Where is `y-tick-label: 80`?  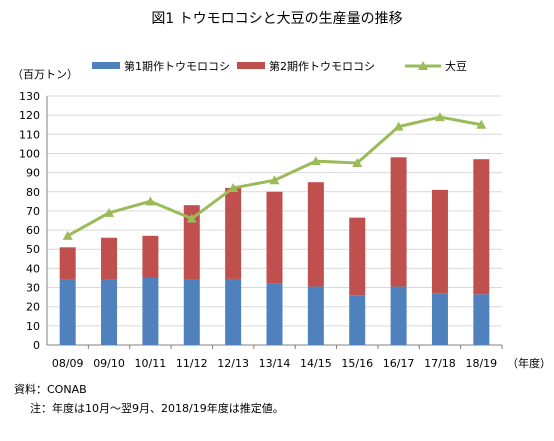
y-tick-label: 80 is located at coordinates (33, 192).